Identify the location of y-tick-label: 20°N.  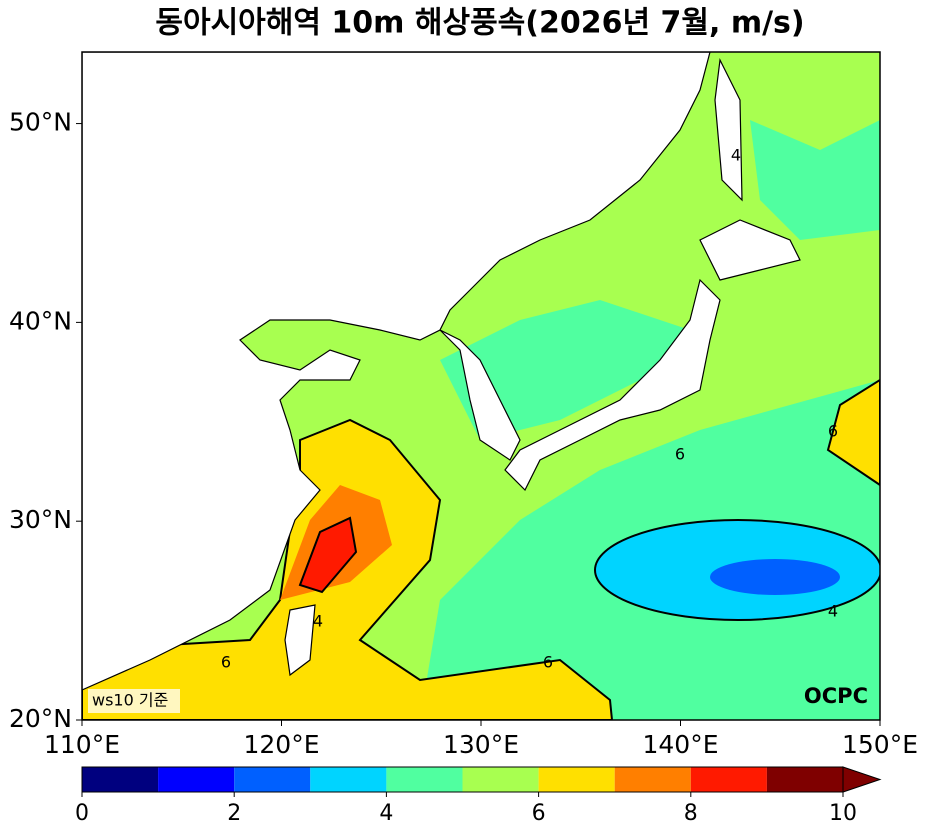
(40, 718).